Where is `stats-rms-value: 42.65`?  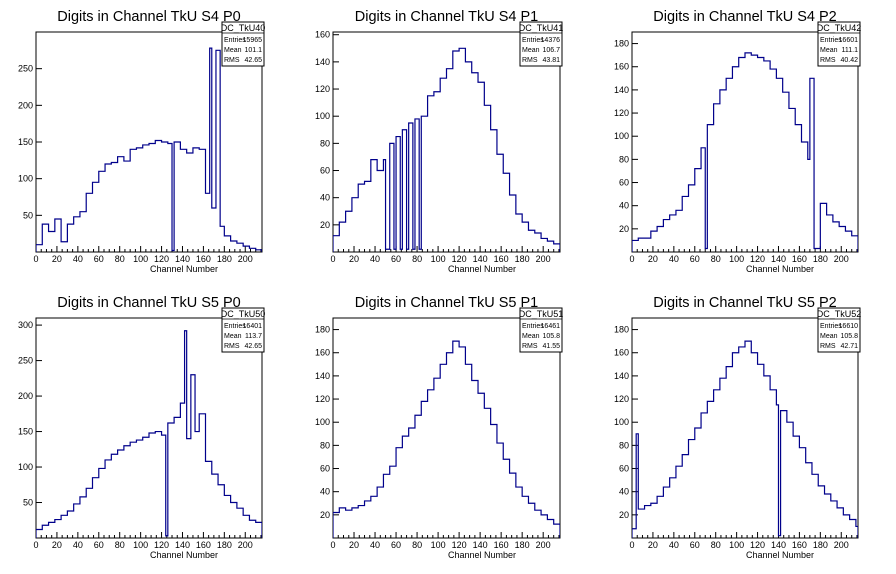 stats-rms-value: 42.65 is located at coordinates (253, 60).